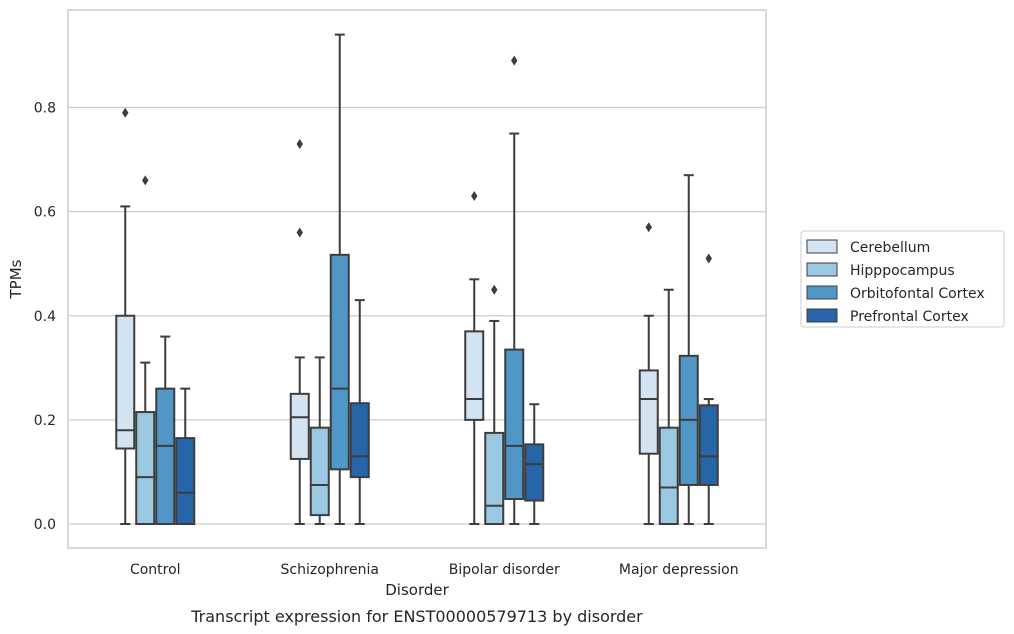  Describe the element at coordinates (417, 590) in the screenshot. I see `x-axis-label: Disorder` at that location.